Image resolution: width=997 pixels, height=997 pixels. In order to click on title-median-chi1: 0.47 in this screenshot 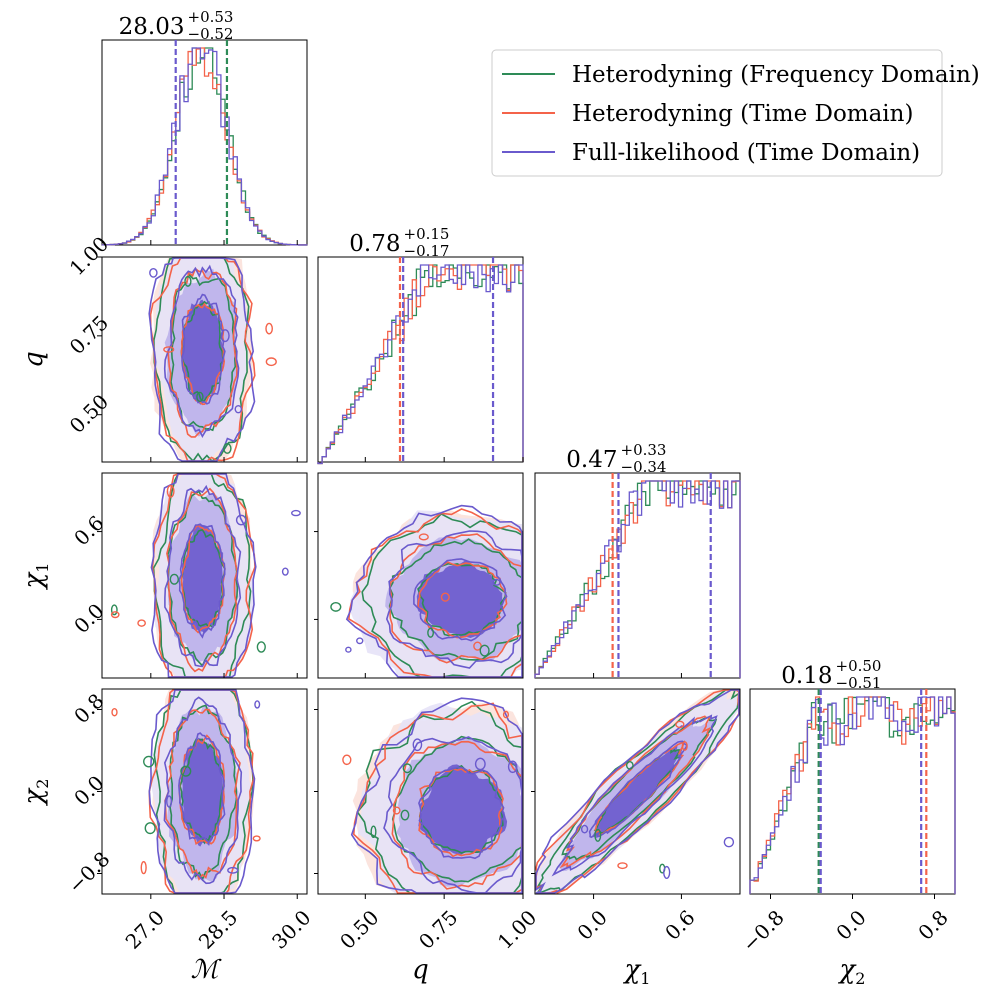, I will do `click(591, 460)`.